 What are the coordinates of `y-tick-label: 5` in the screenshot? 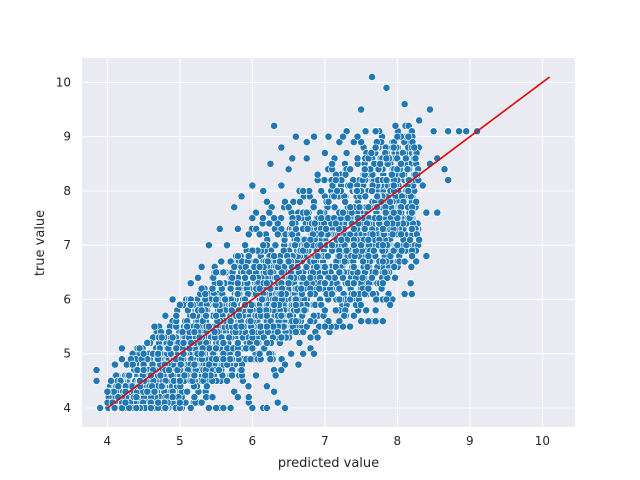 It's located at (67, 354).